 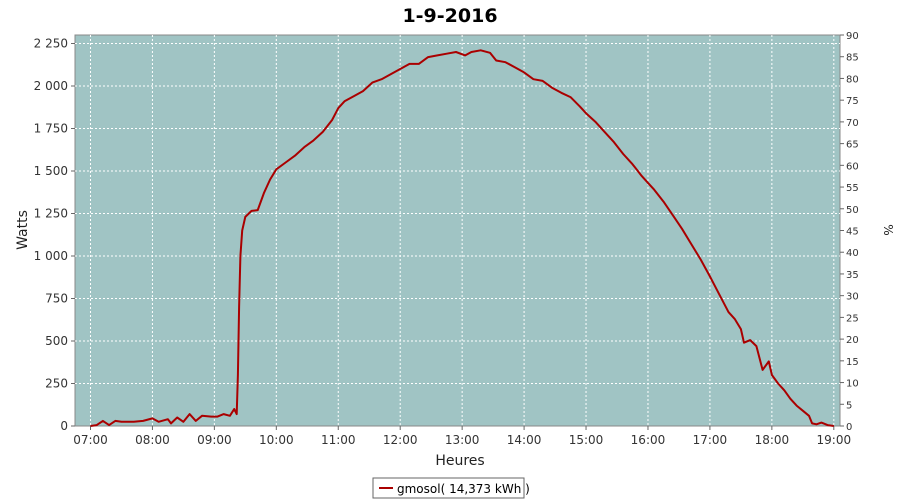 I want to click on y-tick-label: 250, so click(x=56, y=384).